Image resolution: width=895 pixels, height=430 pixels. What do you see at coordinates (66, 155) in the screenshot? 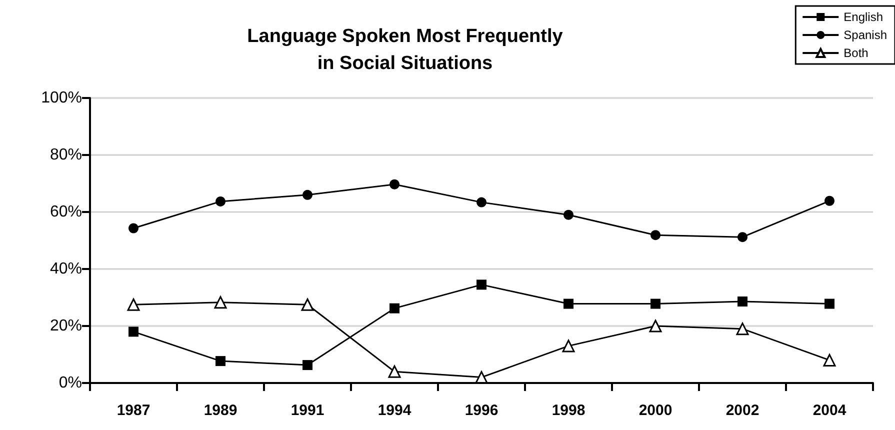
I see `y-tick-label: 80%` at bounding box center [66, 155].